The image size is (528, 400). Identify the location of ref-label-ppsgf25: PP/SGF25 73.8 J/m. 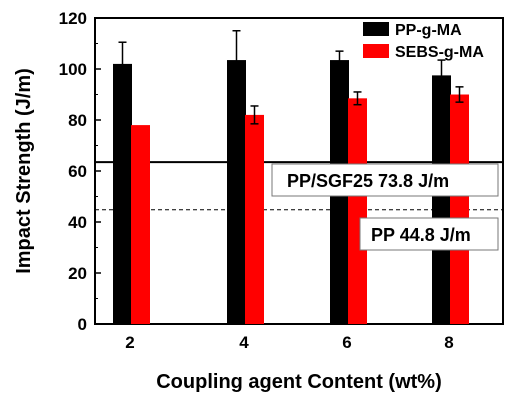
(385, 180).